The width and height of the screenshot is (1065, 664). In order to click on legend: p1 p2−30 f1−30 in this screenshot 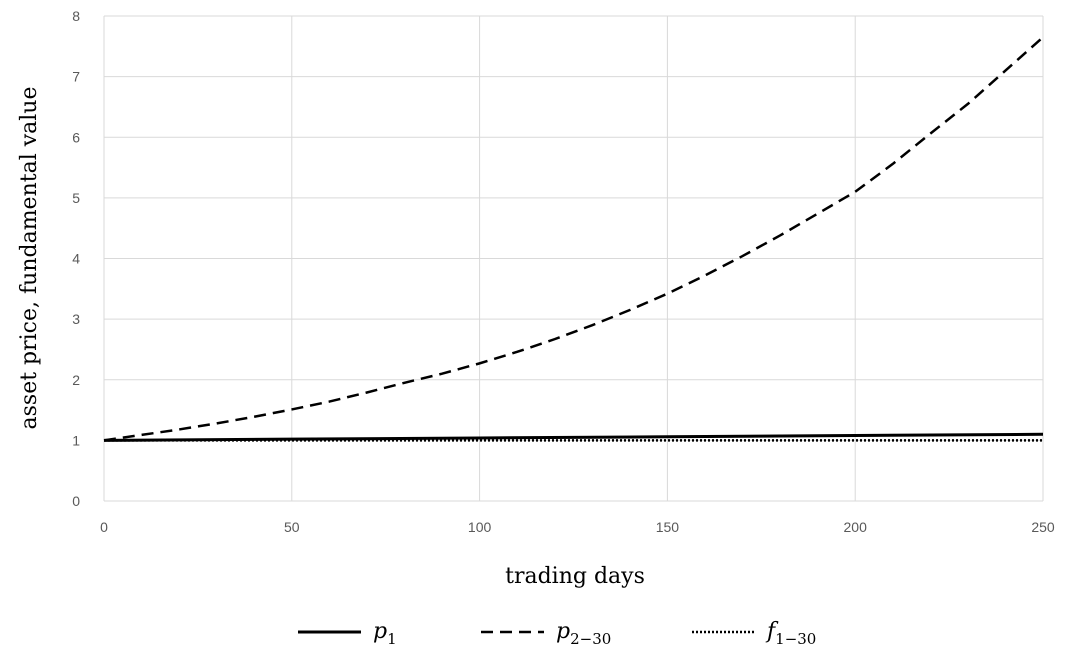, I will do `click(557, 633)`.